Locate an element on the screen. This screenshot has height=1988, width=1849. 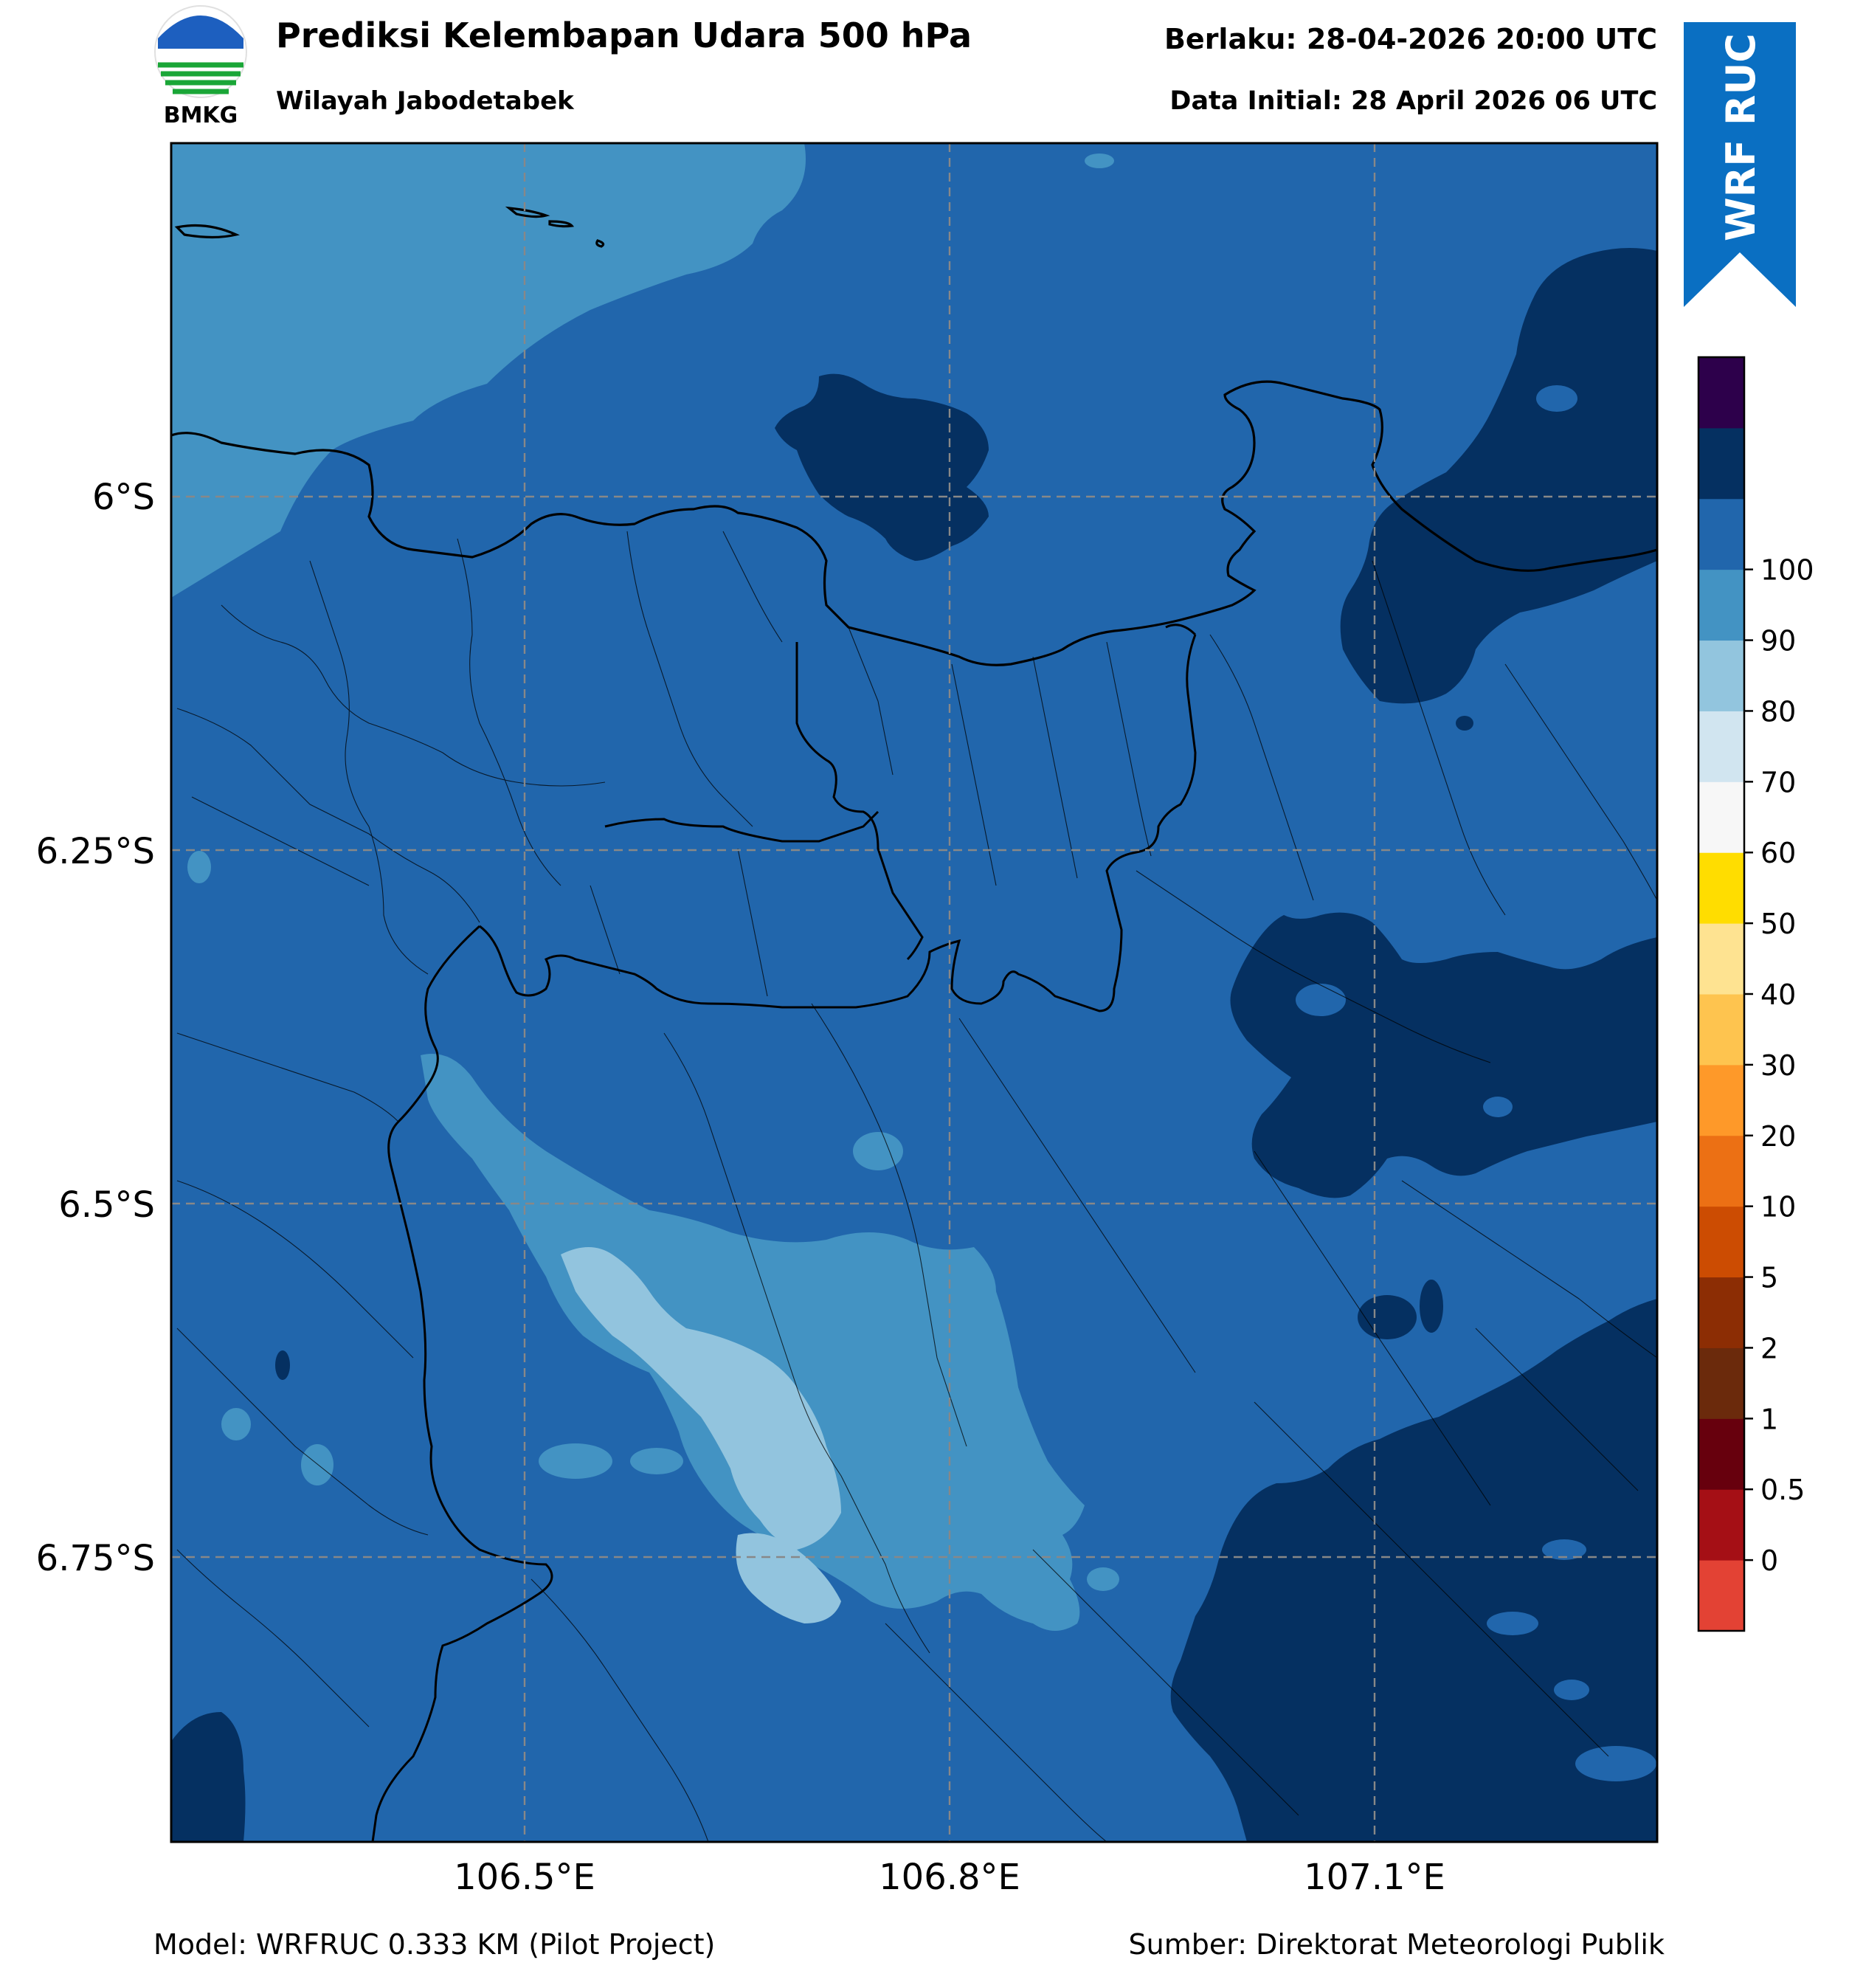
source-note: Sumber: Direktorat Meteorologi Publik is located at coordinates (1397, 1944).